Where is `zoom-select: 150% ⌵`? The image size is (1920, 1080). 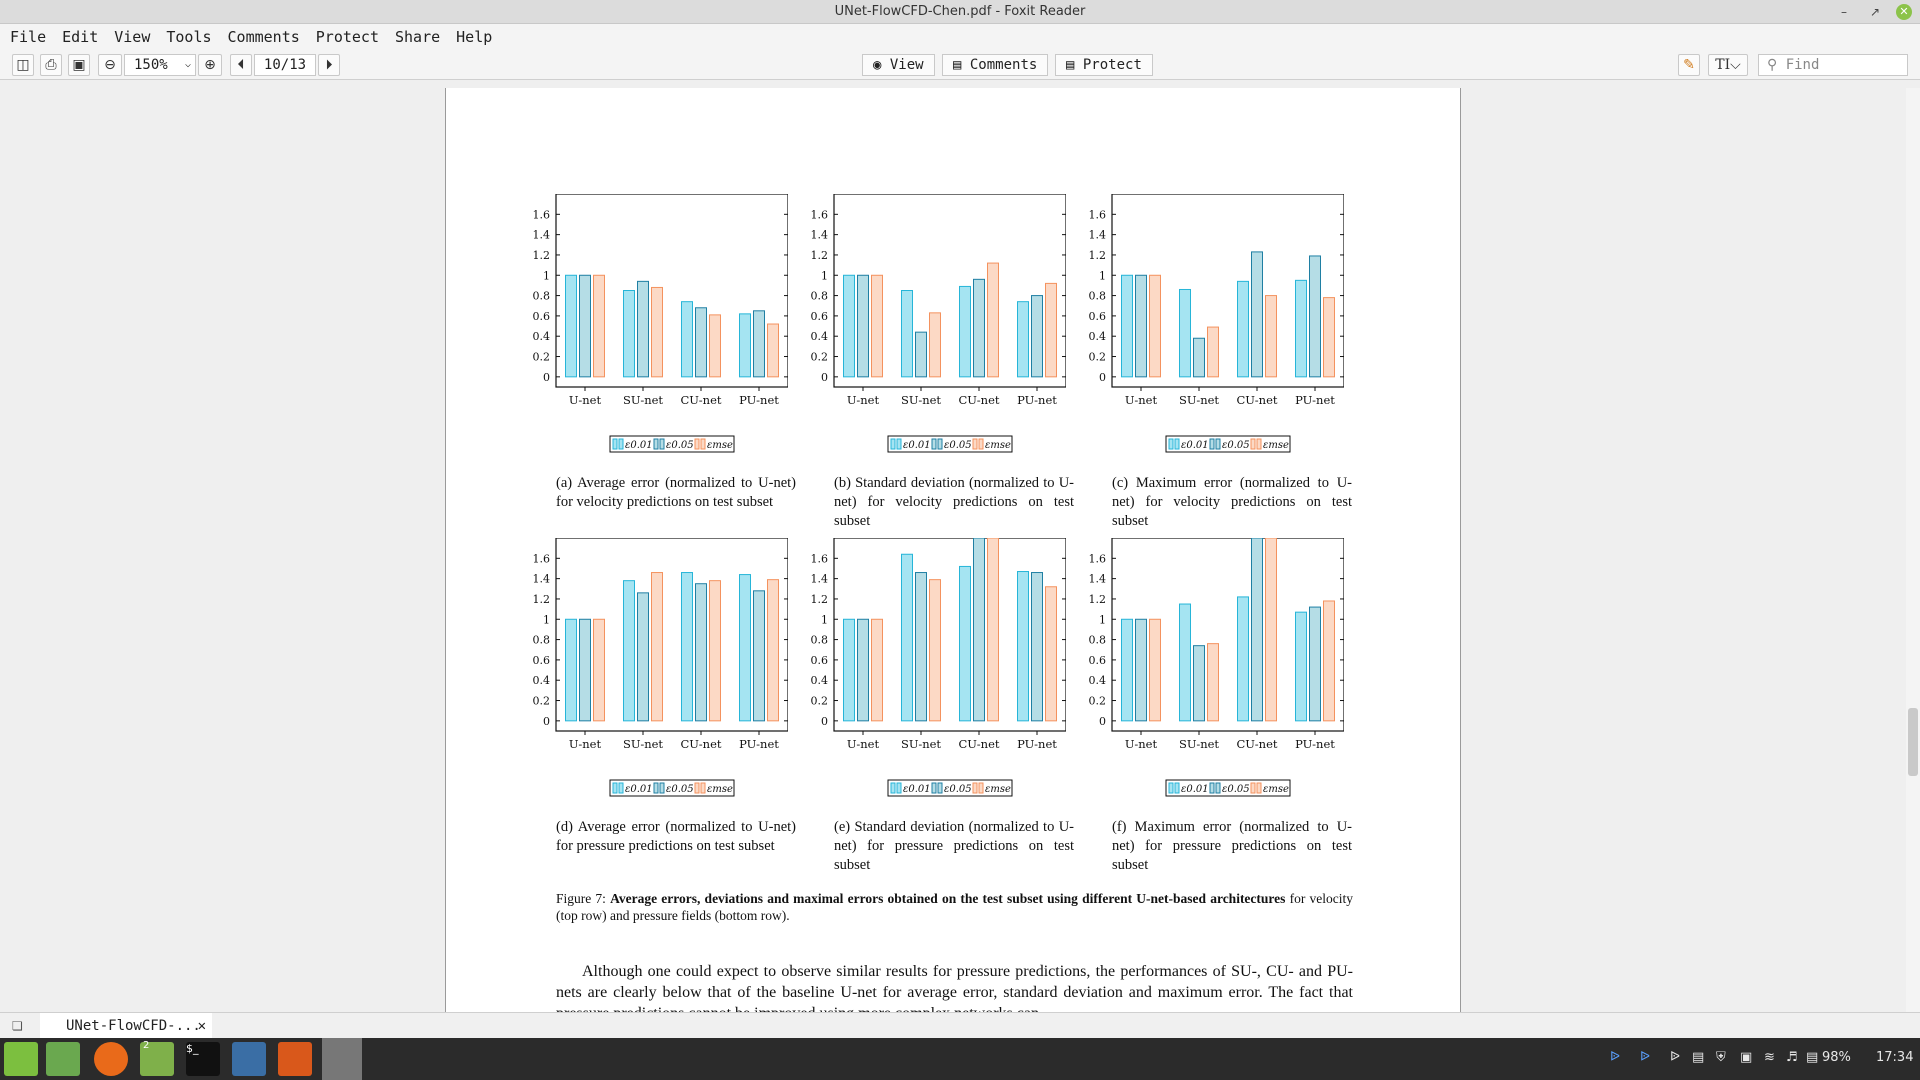 zoom-select: 150% ⌵ is located at coordinates (160, 65).